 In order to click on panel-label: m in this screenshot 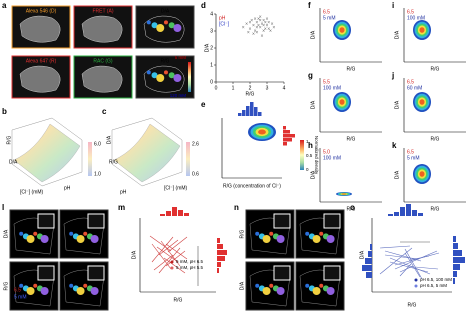, I will do `click(121, 207)`.